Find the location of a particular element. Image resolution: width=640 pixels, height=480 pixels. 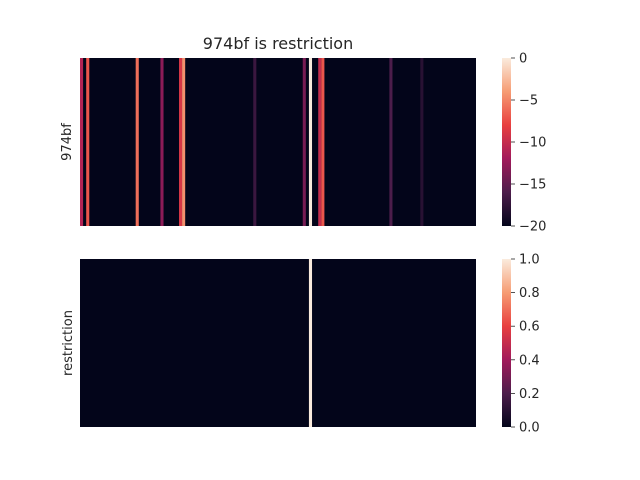

colorbar-top-ticks: 0 −5 −10 −15 −20 is located at coordinates (528, 143).